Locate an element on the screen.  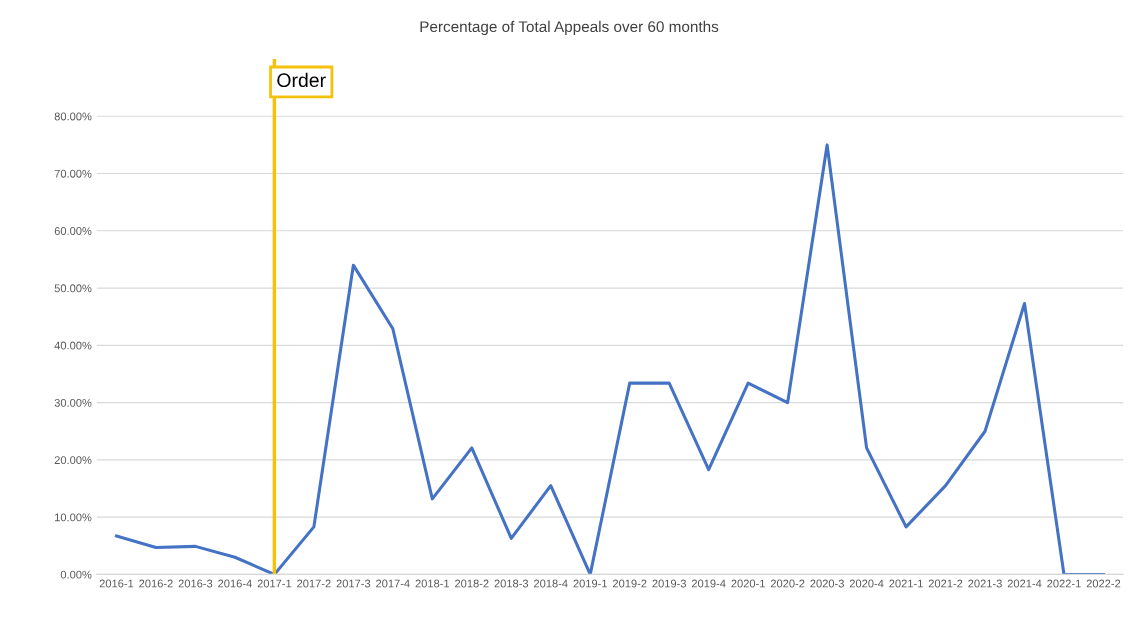
y-tick-label: 20.00% is located at coordinates (73, 460).